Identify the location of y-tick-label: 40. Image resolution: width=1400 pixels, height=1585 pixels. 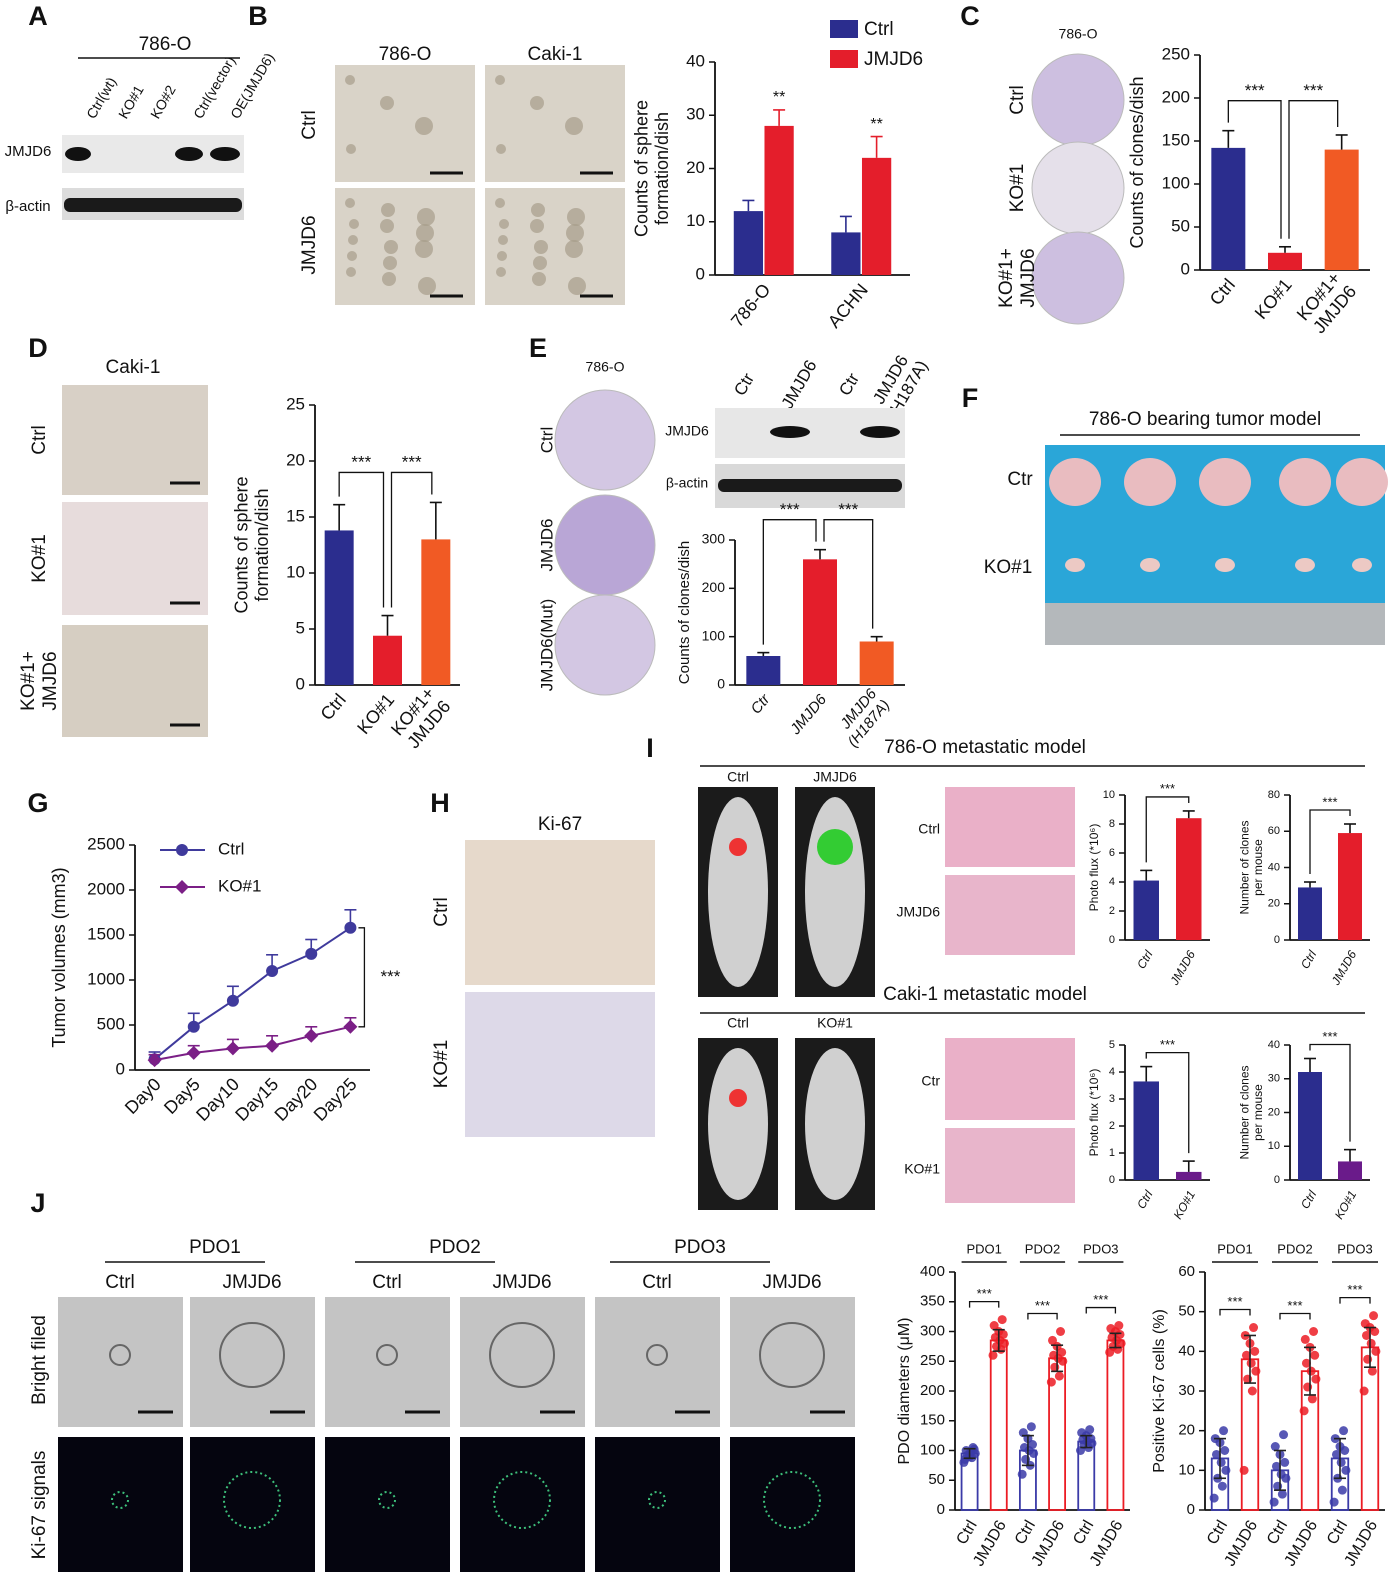
(1274, 1045).